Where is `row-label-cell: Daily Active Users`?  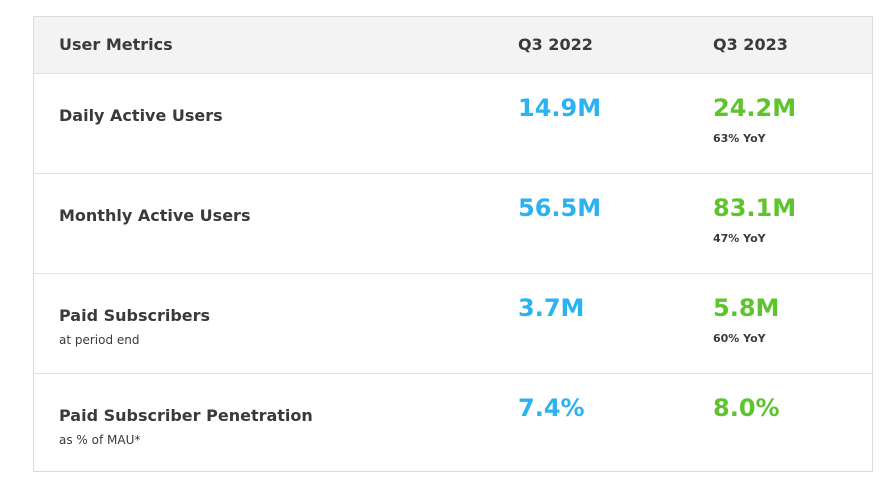 row-label-cell: Daily Active Users is located at coordinates (141, 115).